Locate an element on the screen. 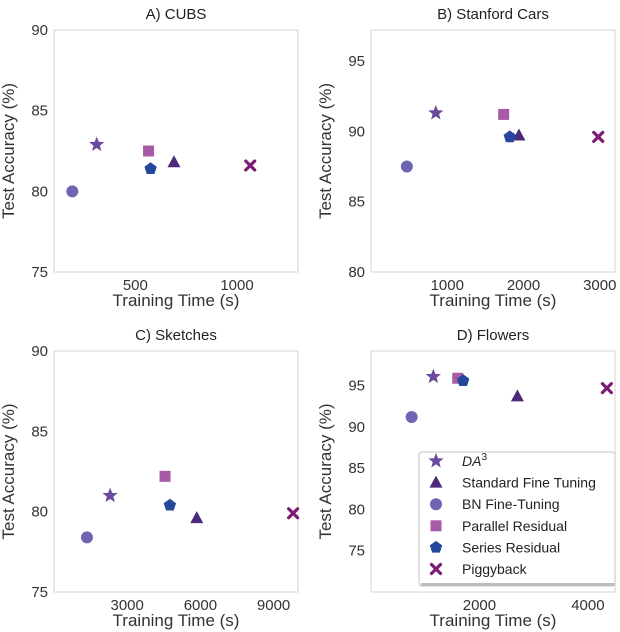  legend-label: Piggyback is located at coordinates (495, 569).